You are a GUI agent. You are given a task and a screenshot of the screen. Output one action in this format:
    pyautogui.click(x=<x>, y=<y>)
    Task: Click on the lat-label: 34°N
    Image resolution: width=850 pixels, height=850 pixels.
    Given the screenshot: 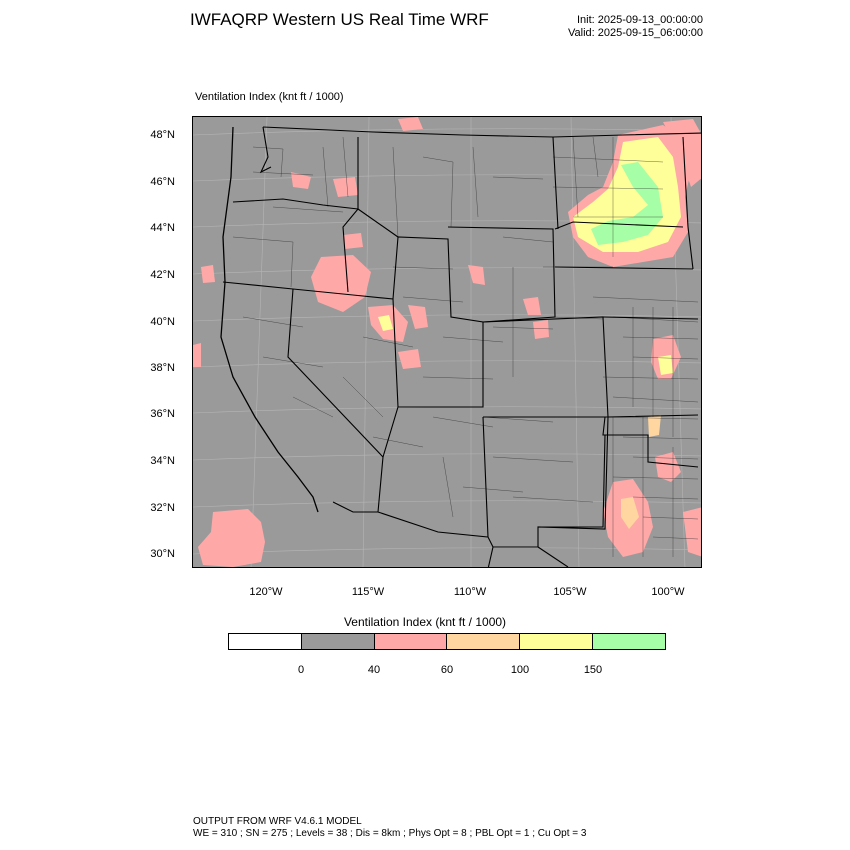 What is the action you would take?
    pyautogui.click(x=162, y=461)
    